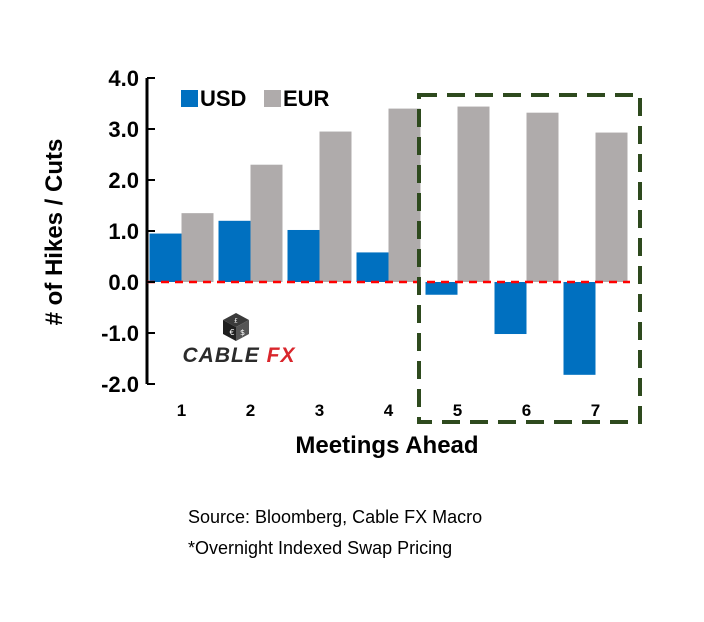 This screenshot has width=704, height=622. I want to click on legend: USD EUR, so click(255, 98).